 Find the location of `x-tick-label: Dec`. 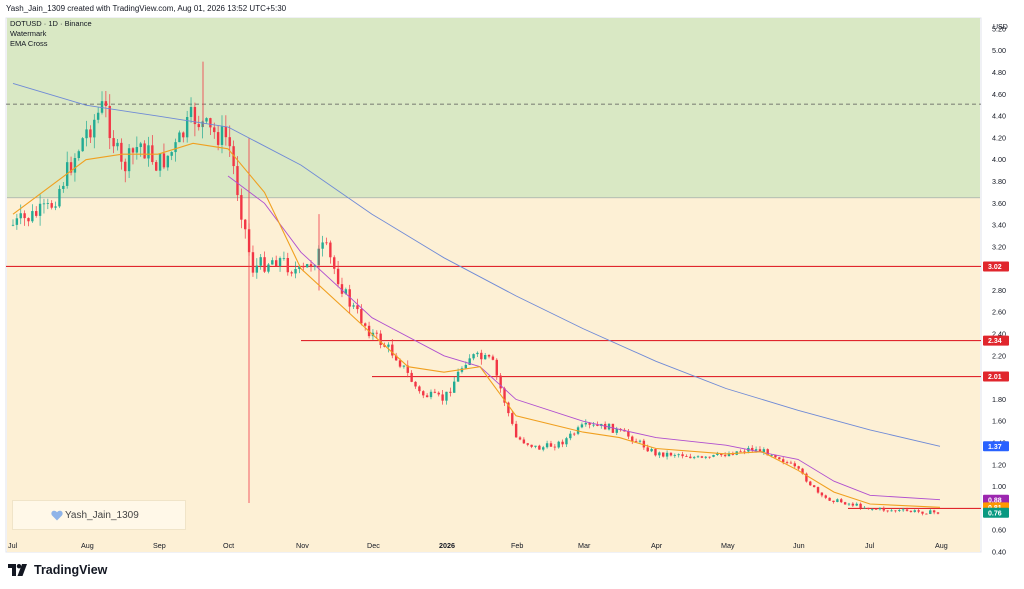

x-tick-label: Dec is located at coordinates (373, 545).